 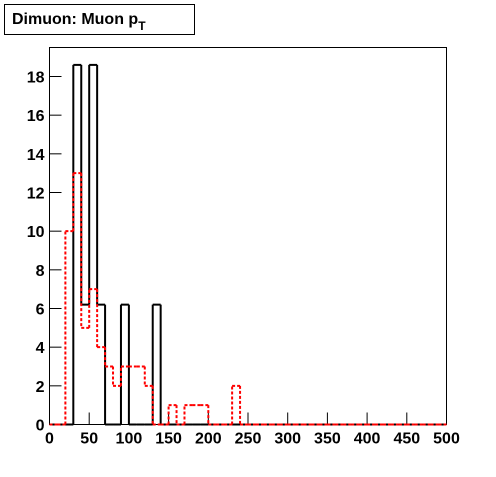 What do you see at coordinates (36, 78) in the screenshot?
I see `y-tick-label: 18` at bounding box center [36, 78].